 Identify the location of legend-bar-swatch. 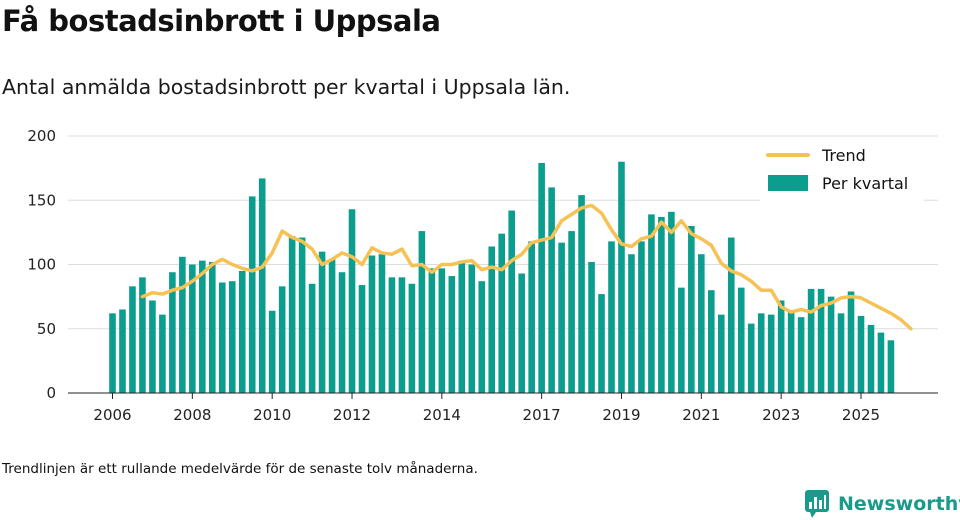
(788, 183).